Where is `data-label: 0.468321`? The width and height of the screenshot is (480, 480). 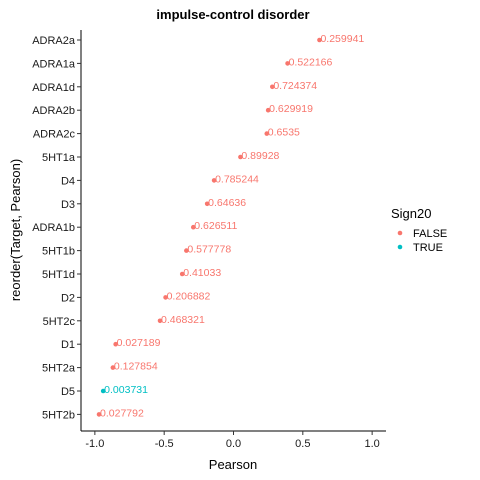 data-label: 0.468321 is located at coordinates (183, 320).